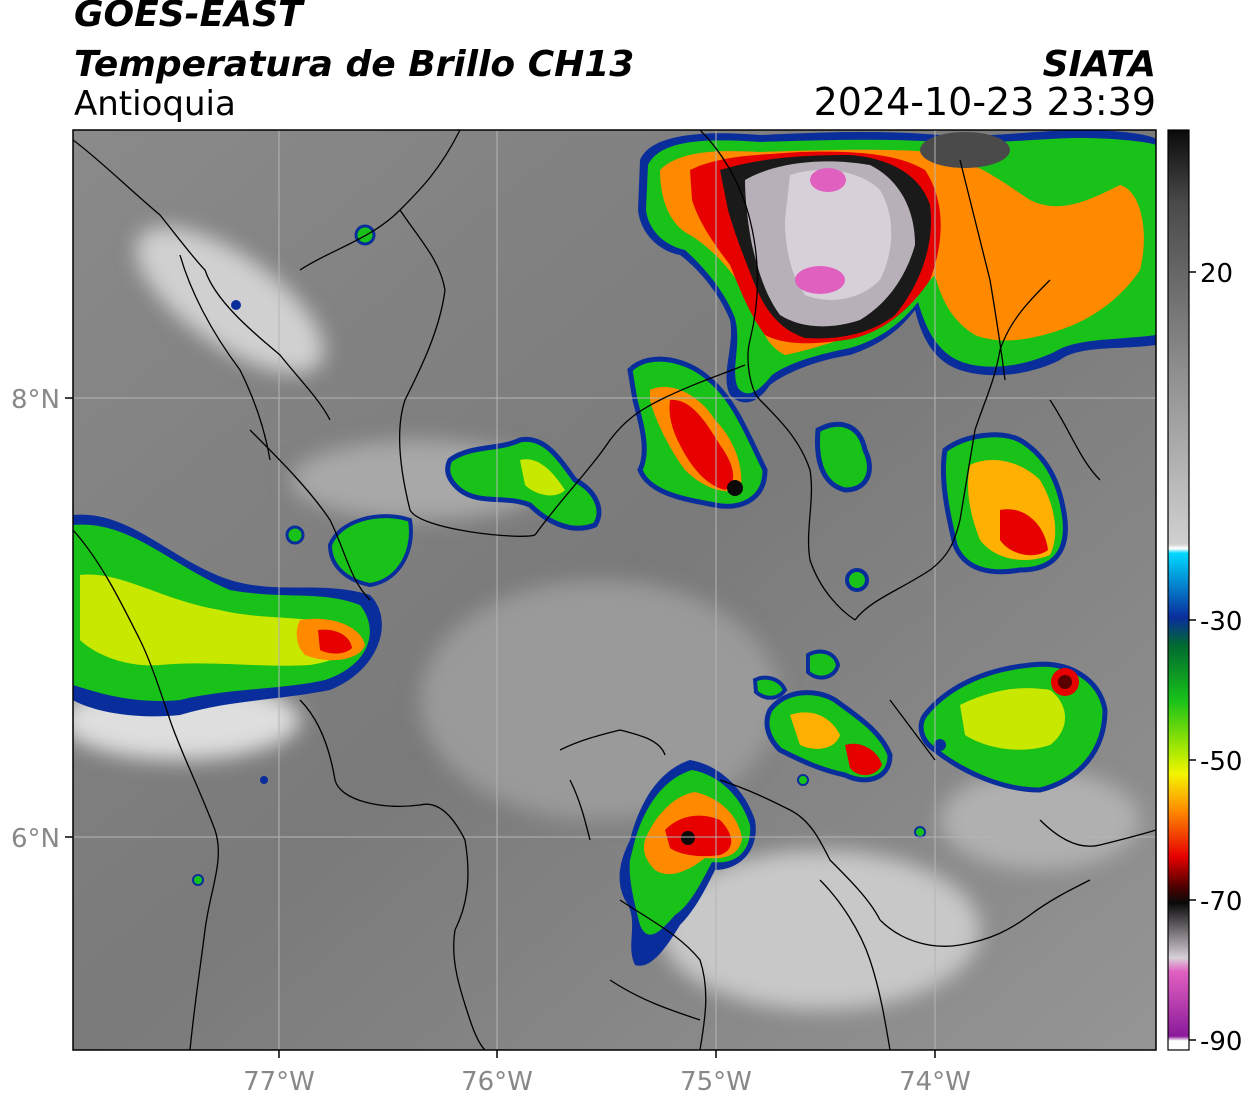  What do you see at coordinates (984, 102) in the screenshot?
I see `timestamp-label: 2024-10-23 23:39` at bounding box center [984, 102].